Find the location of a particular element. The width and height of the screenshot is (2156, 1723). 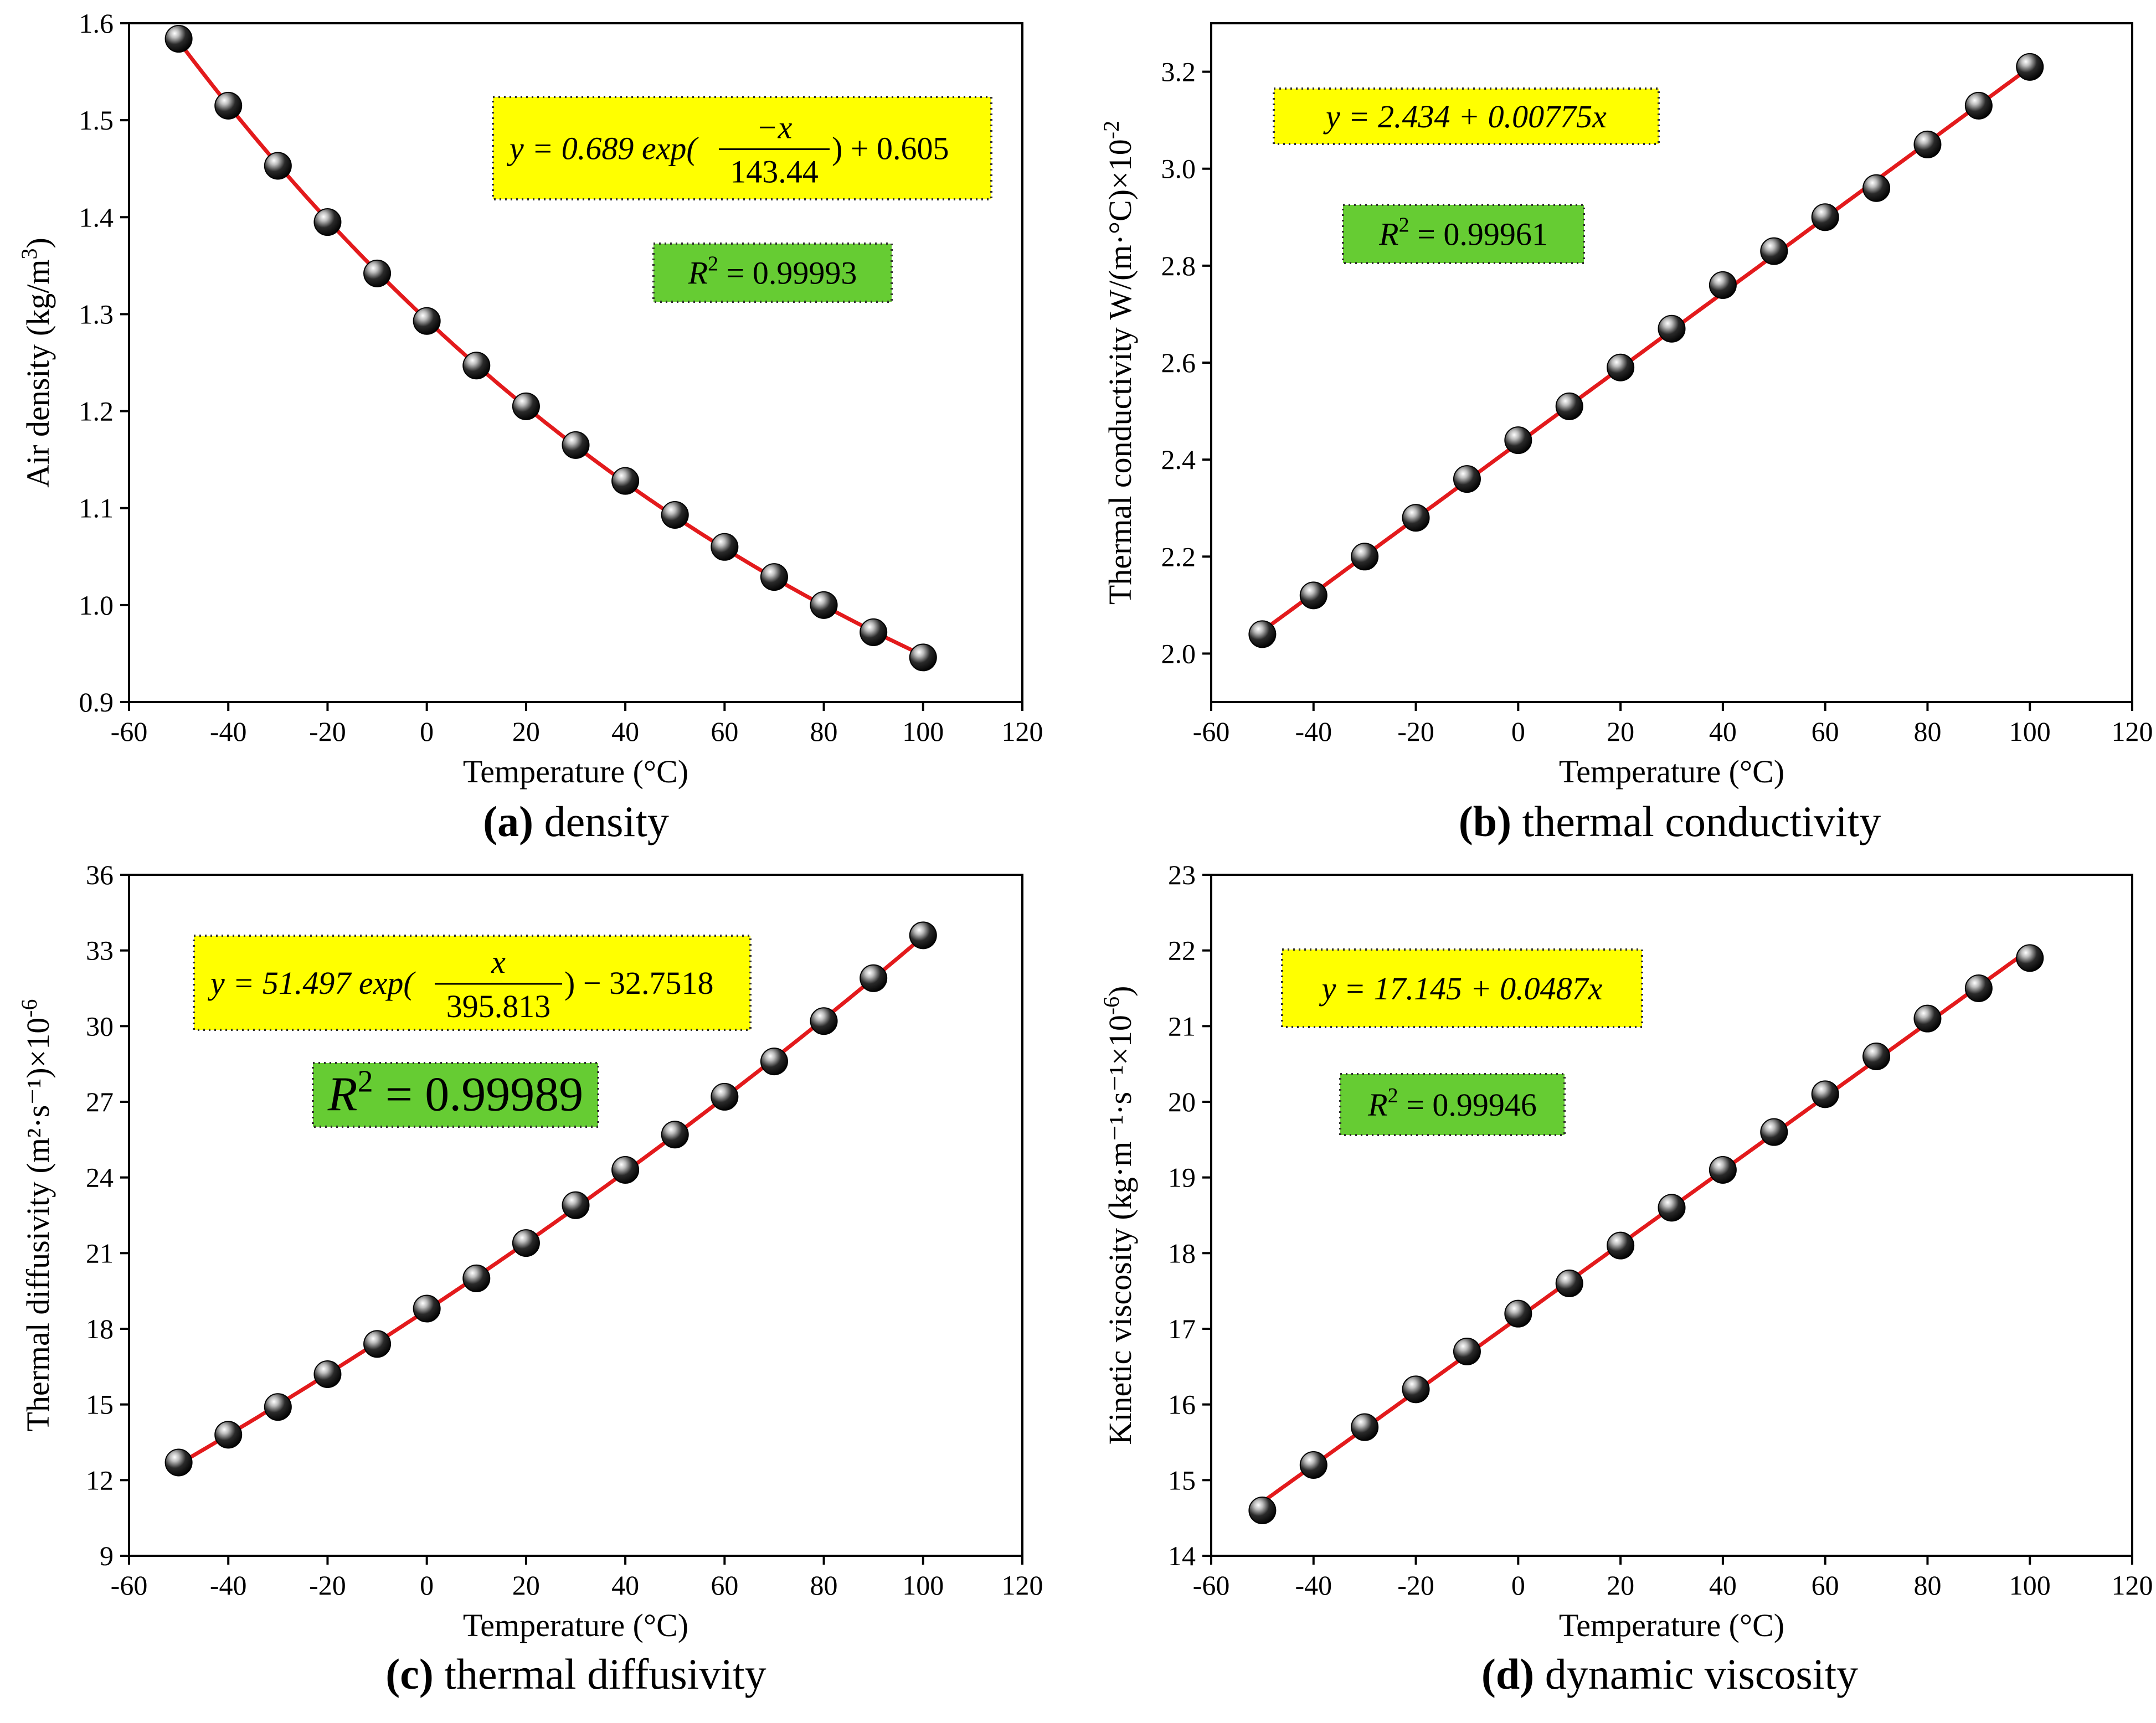

y-axis-label: Kinetic viscosity (kg·m⁻¹·s⁻¹×10-6) is located at coordinates (1118, 1216).